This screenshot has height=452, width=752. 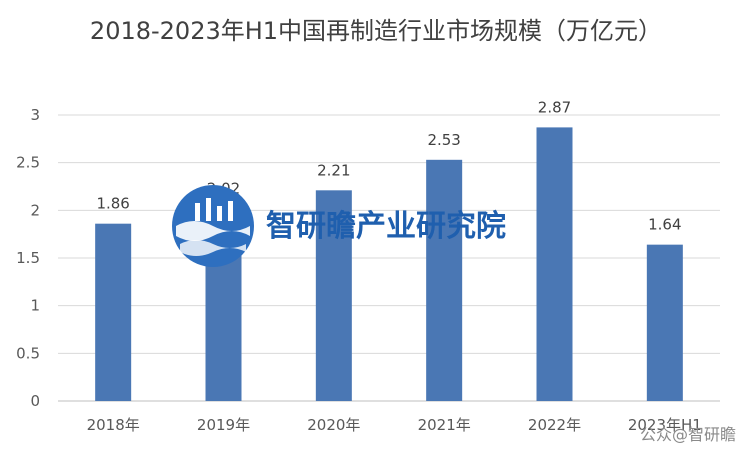 I want to click on watermark-logo-icon, so click(x=213, y=226).